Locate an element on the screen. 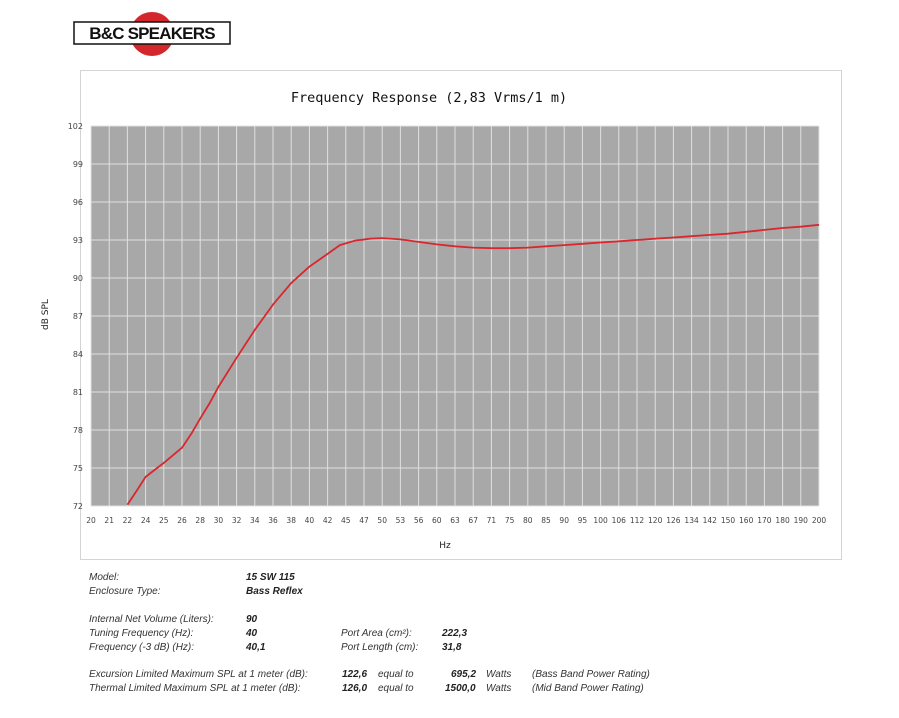 This screenshot has height=718, width=899. x-tick-label: 126 is located at coordinates (673, 520).